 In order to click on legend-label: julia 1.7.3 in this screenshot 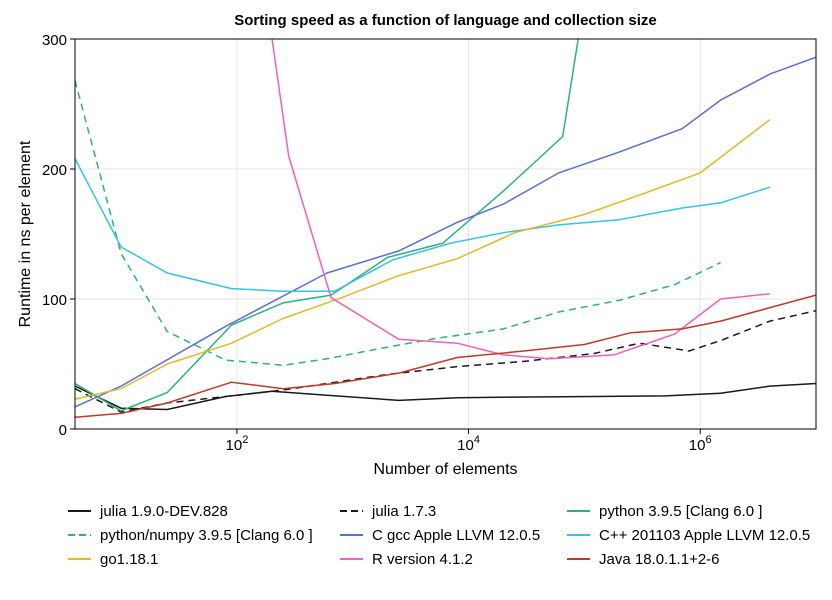, I will do `click(404, 511)`.